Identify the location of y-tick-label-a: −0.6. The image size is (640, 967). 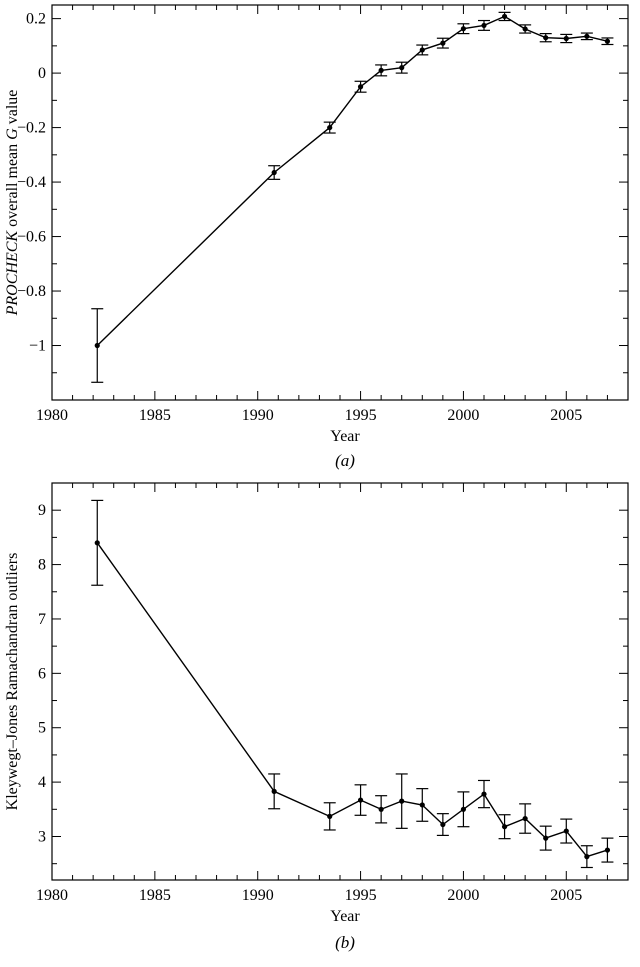
(31, 237).